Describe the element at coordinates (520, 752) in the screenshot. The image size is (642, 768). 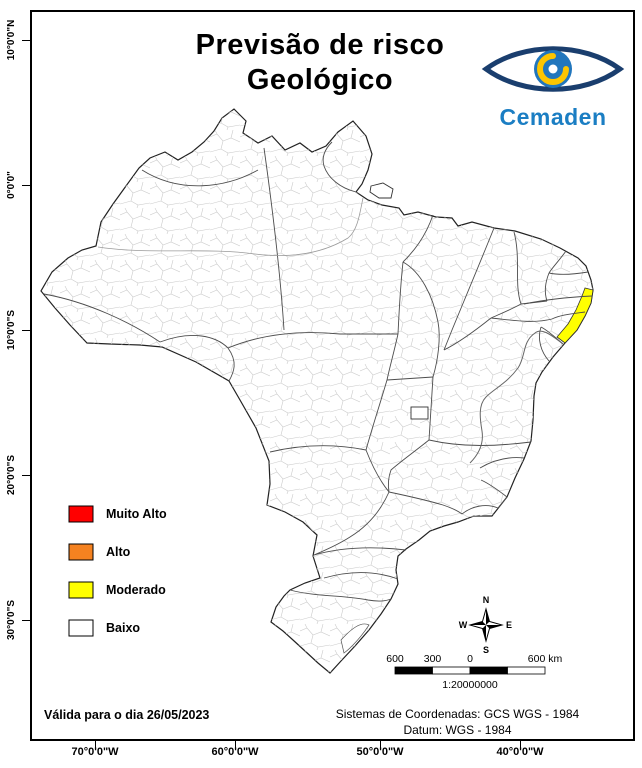
I see `lon-label-40w: 40°0'0"W` at that location.